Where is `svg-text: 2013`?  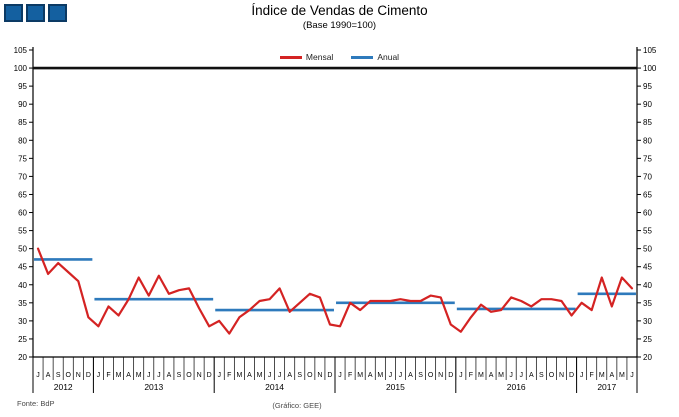
svg-text: 2013 is located at coordinates (153, 387).